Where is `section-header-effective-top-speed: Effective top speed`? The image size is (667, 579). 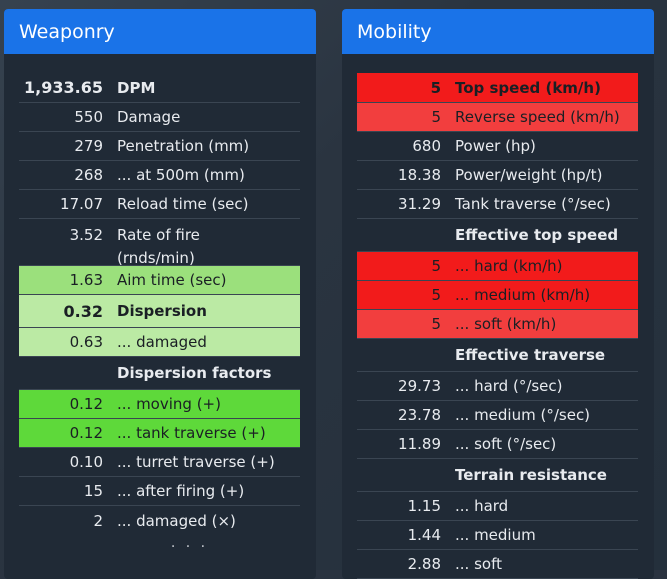
section-header-effective-top-speed: Effective top speed is located at coordinates (497, 235).